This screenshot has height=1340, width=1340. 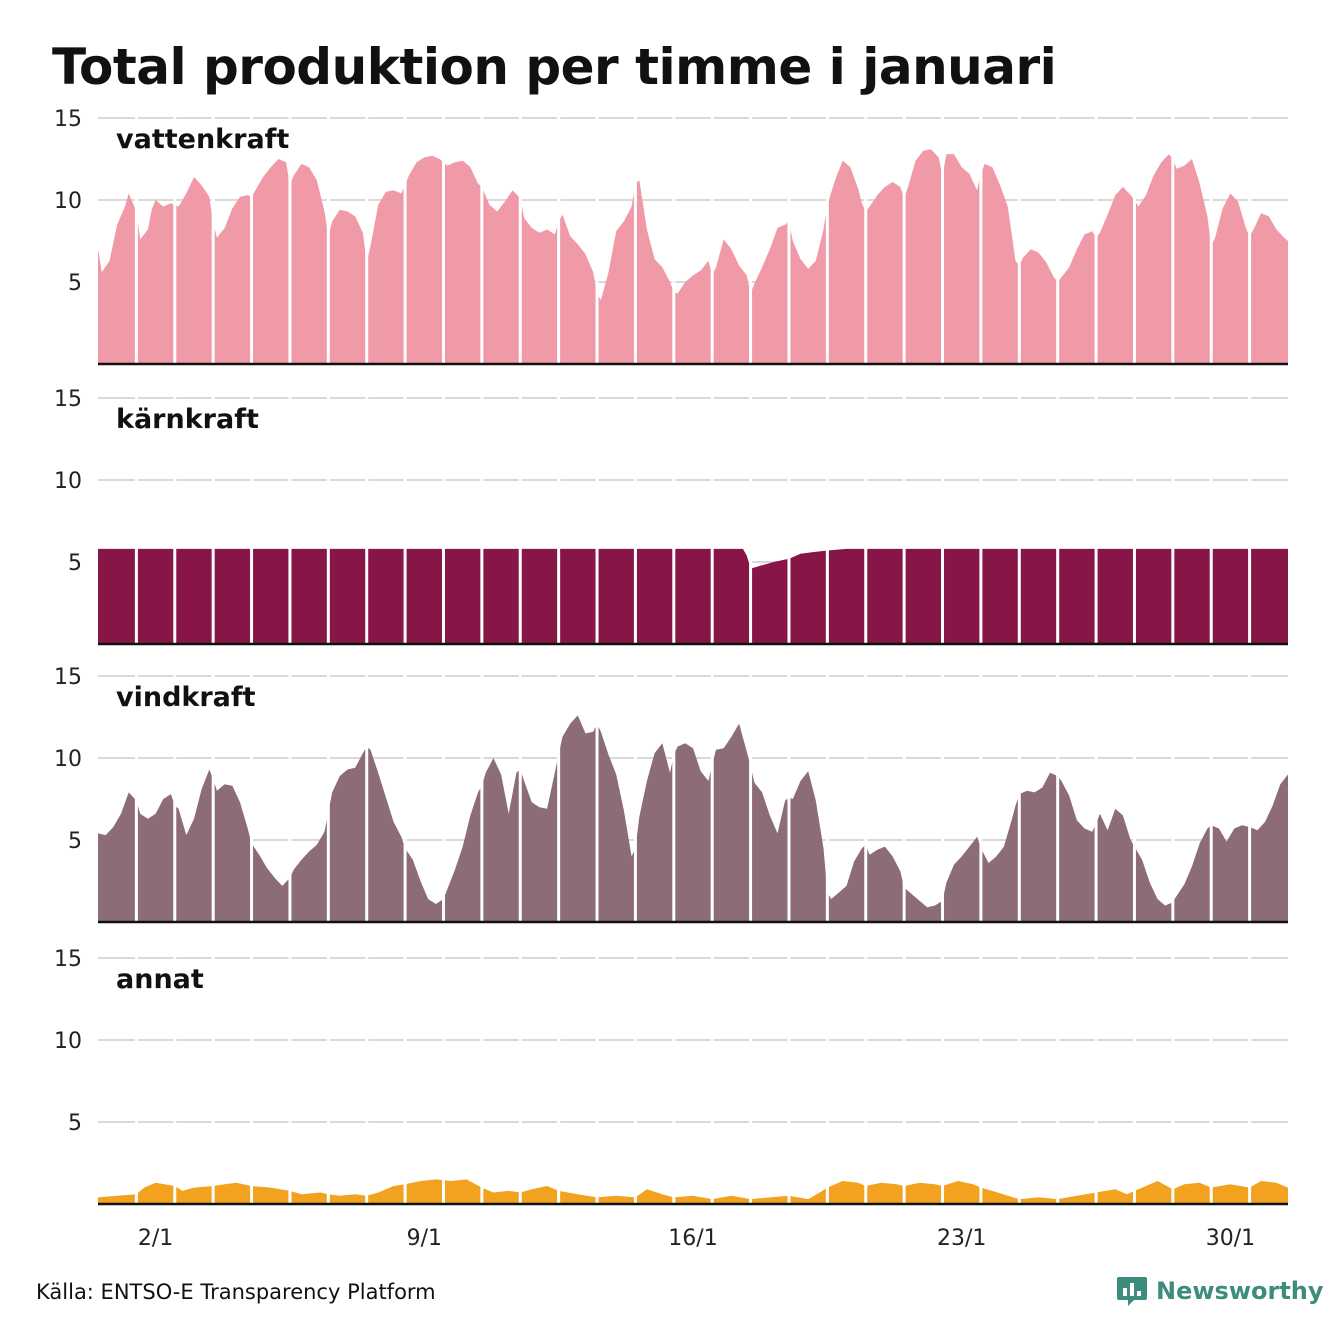 What do you see at coordinates (1230, 1238) in the screenshot?
I see `x-tick-label: 30/1` at bounding box center [1230, 1238].